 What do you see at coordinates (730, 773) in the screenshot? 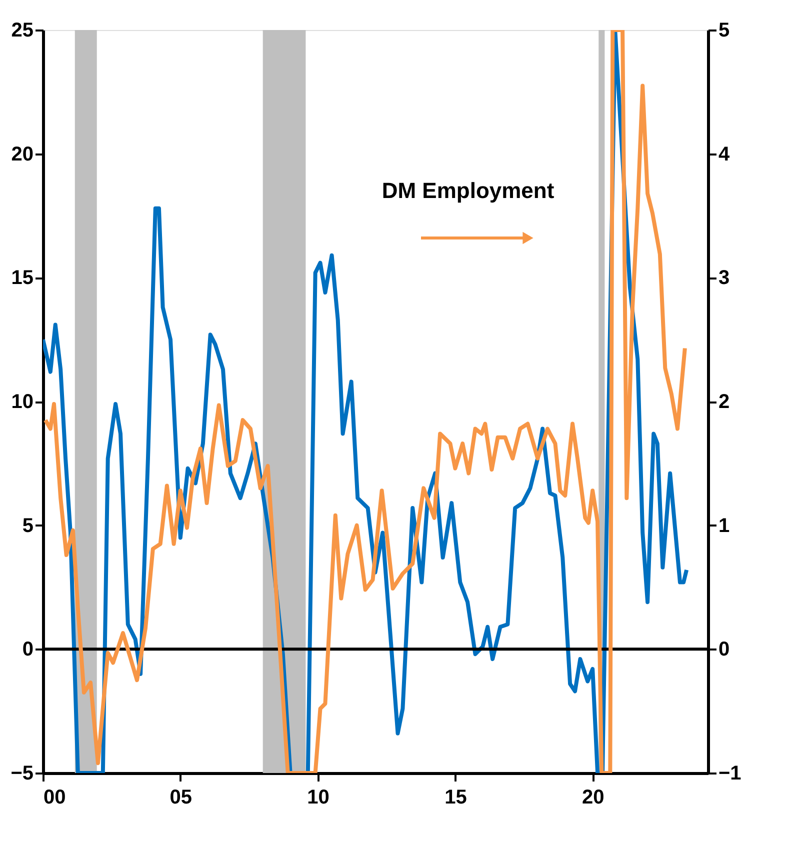
I see `y2-tick-label: −1` at bounding box center [730, 773].